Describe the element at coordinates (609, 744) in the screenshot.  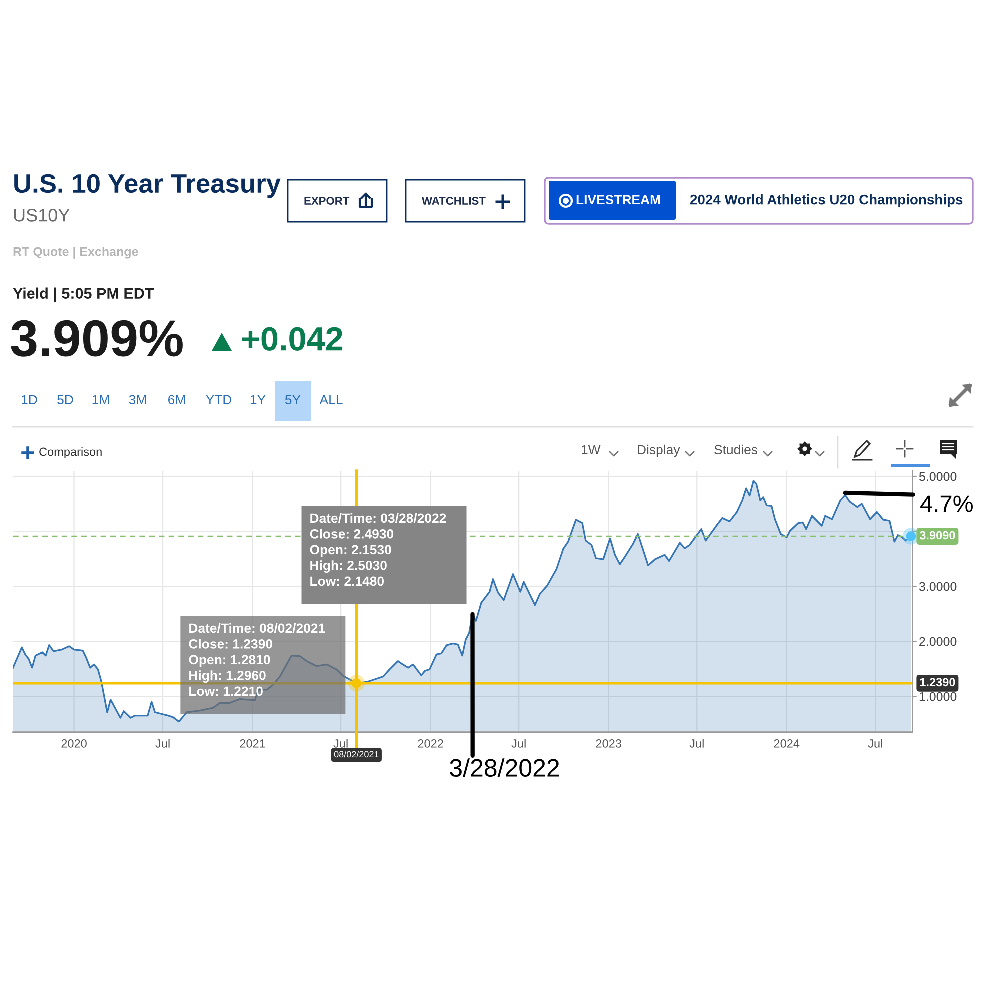
I see `x-tick-label: 2023` at that location.